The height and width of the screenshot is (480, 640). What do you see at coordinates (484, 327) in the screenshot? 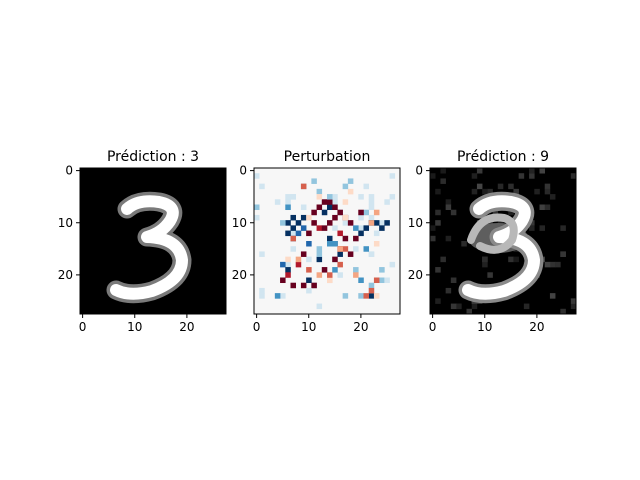
I see `panel-adversarial-xtick-label: 10` at bounding box center [484, 327].